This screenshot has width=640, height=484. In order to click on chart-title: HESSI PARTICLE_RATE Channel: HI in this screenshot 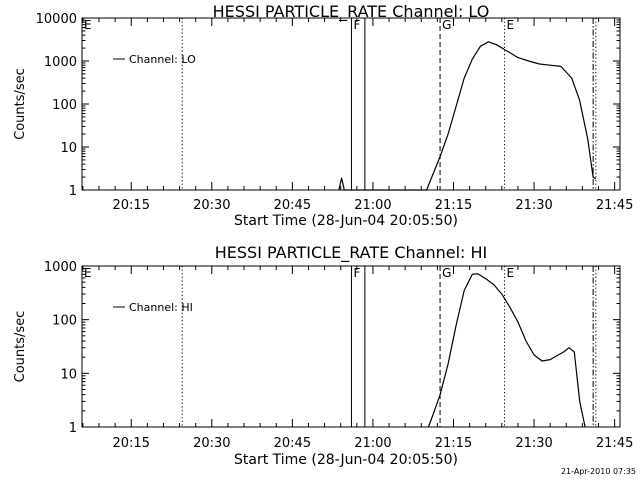, I will do `click(351, 253)`.